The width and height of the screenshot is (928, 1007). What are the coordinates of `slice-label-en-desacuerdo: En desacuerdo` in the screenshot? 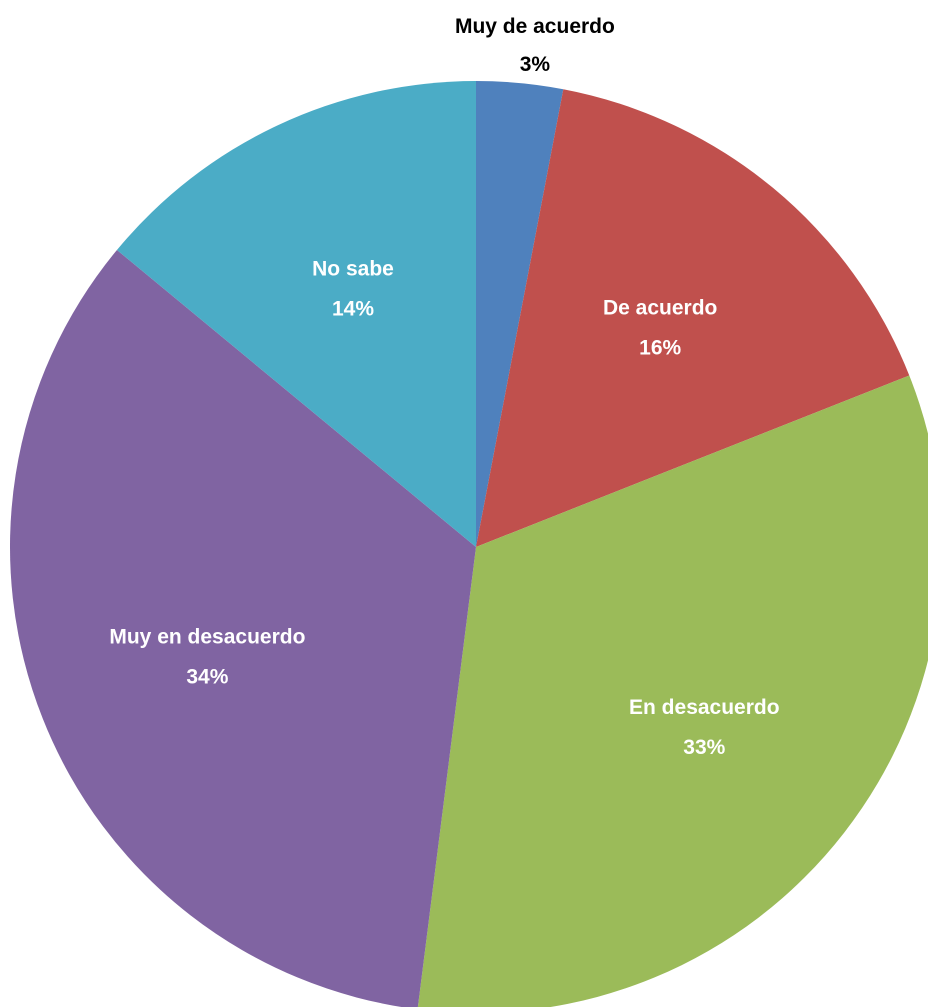 It's located at (704, 707).